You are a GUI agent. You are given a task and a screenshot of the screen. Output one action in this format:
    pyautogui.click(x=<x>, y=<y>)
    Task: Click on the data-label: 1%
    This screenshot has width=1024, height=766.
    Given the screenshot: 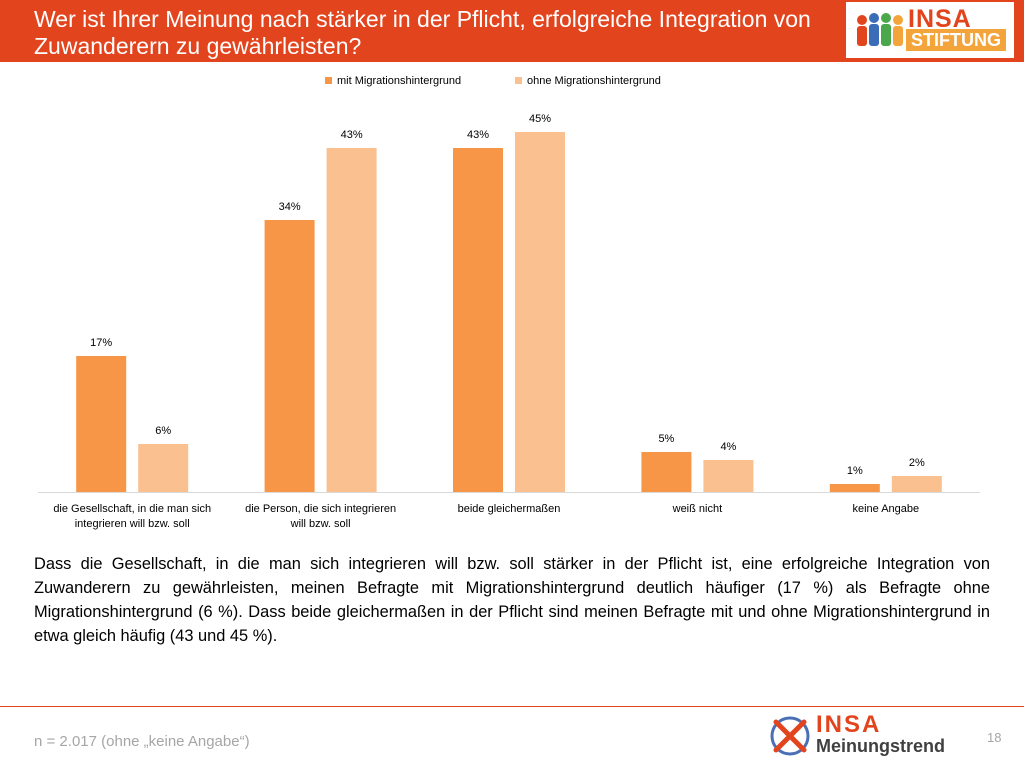 What is the action you would take?
    pyautogui.click(x=855, y=471)
    